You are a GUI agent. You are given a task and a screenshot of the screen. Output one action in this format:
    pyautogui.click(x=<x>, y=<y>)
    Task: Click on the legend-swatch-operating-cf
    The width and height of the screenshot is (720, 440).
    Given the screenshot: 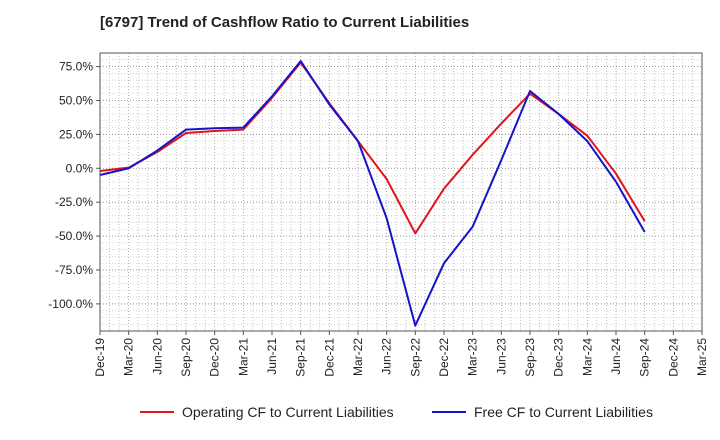 What is the action you would take?
    pyautogui.click(x=157, y=412)
    